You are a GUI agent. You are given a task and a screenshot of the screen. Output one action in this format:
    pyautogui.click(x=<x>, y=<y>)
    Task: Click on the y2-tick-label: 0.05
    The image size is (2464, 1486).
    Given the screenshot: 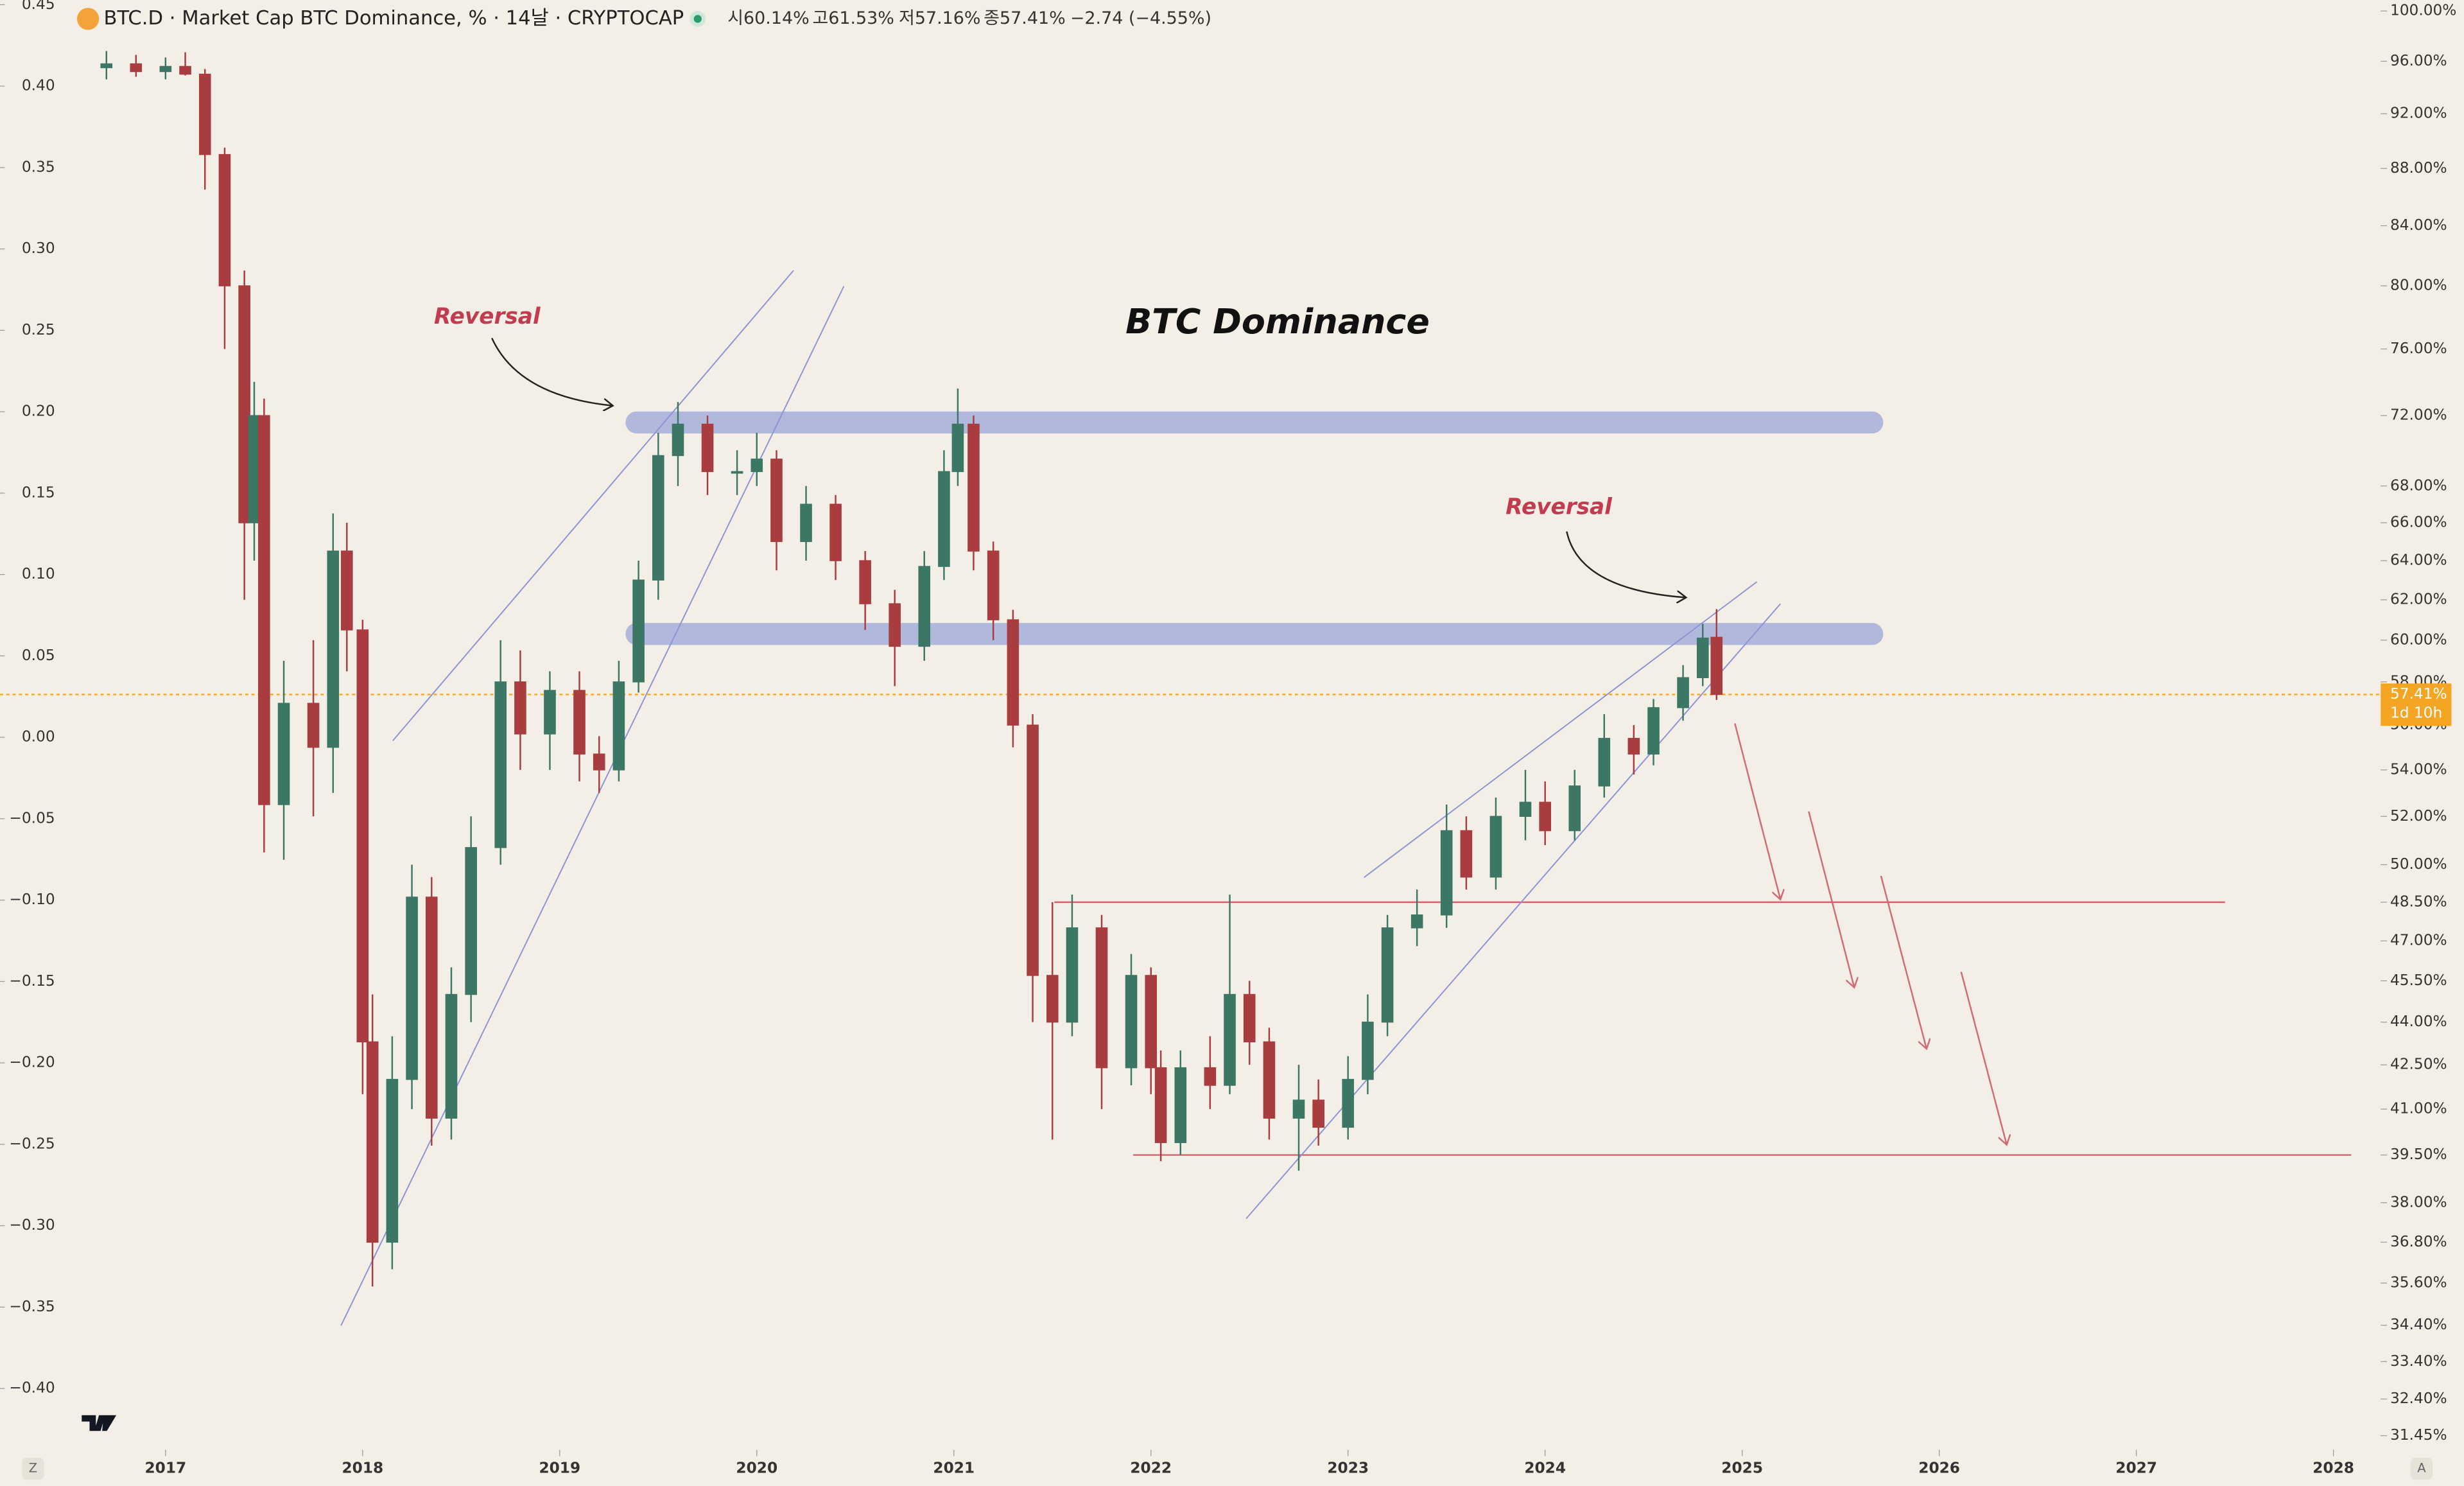 What is the action you would take?
    pyautogui.click(x=38, y=655)
    